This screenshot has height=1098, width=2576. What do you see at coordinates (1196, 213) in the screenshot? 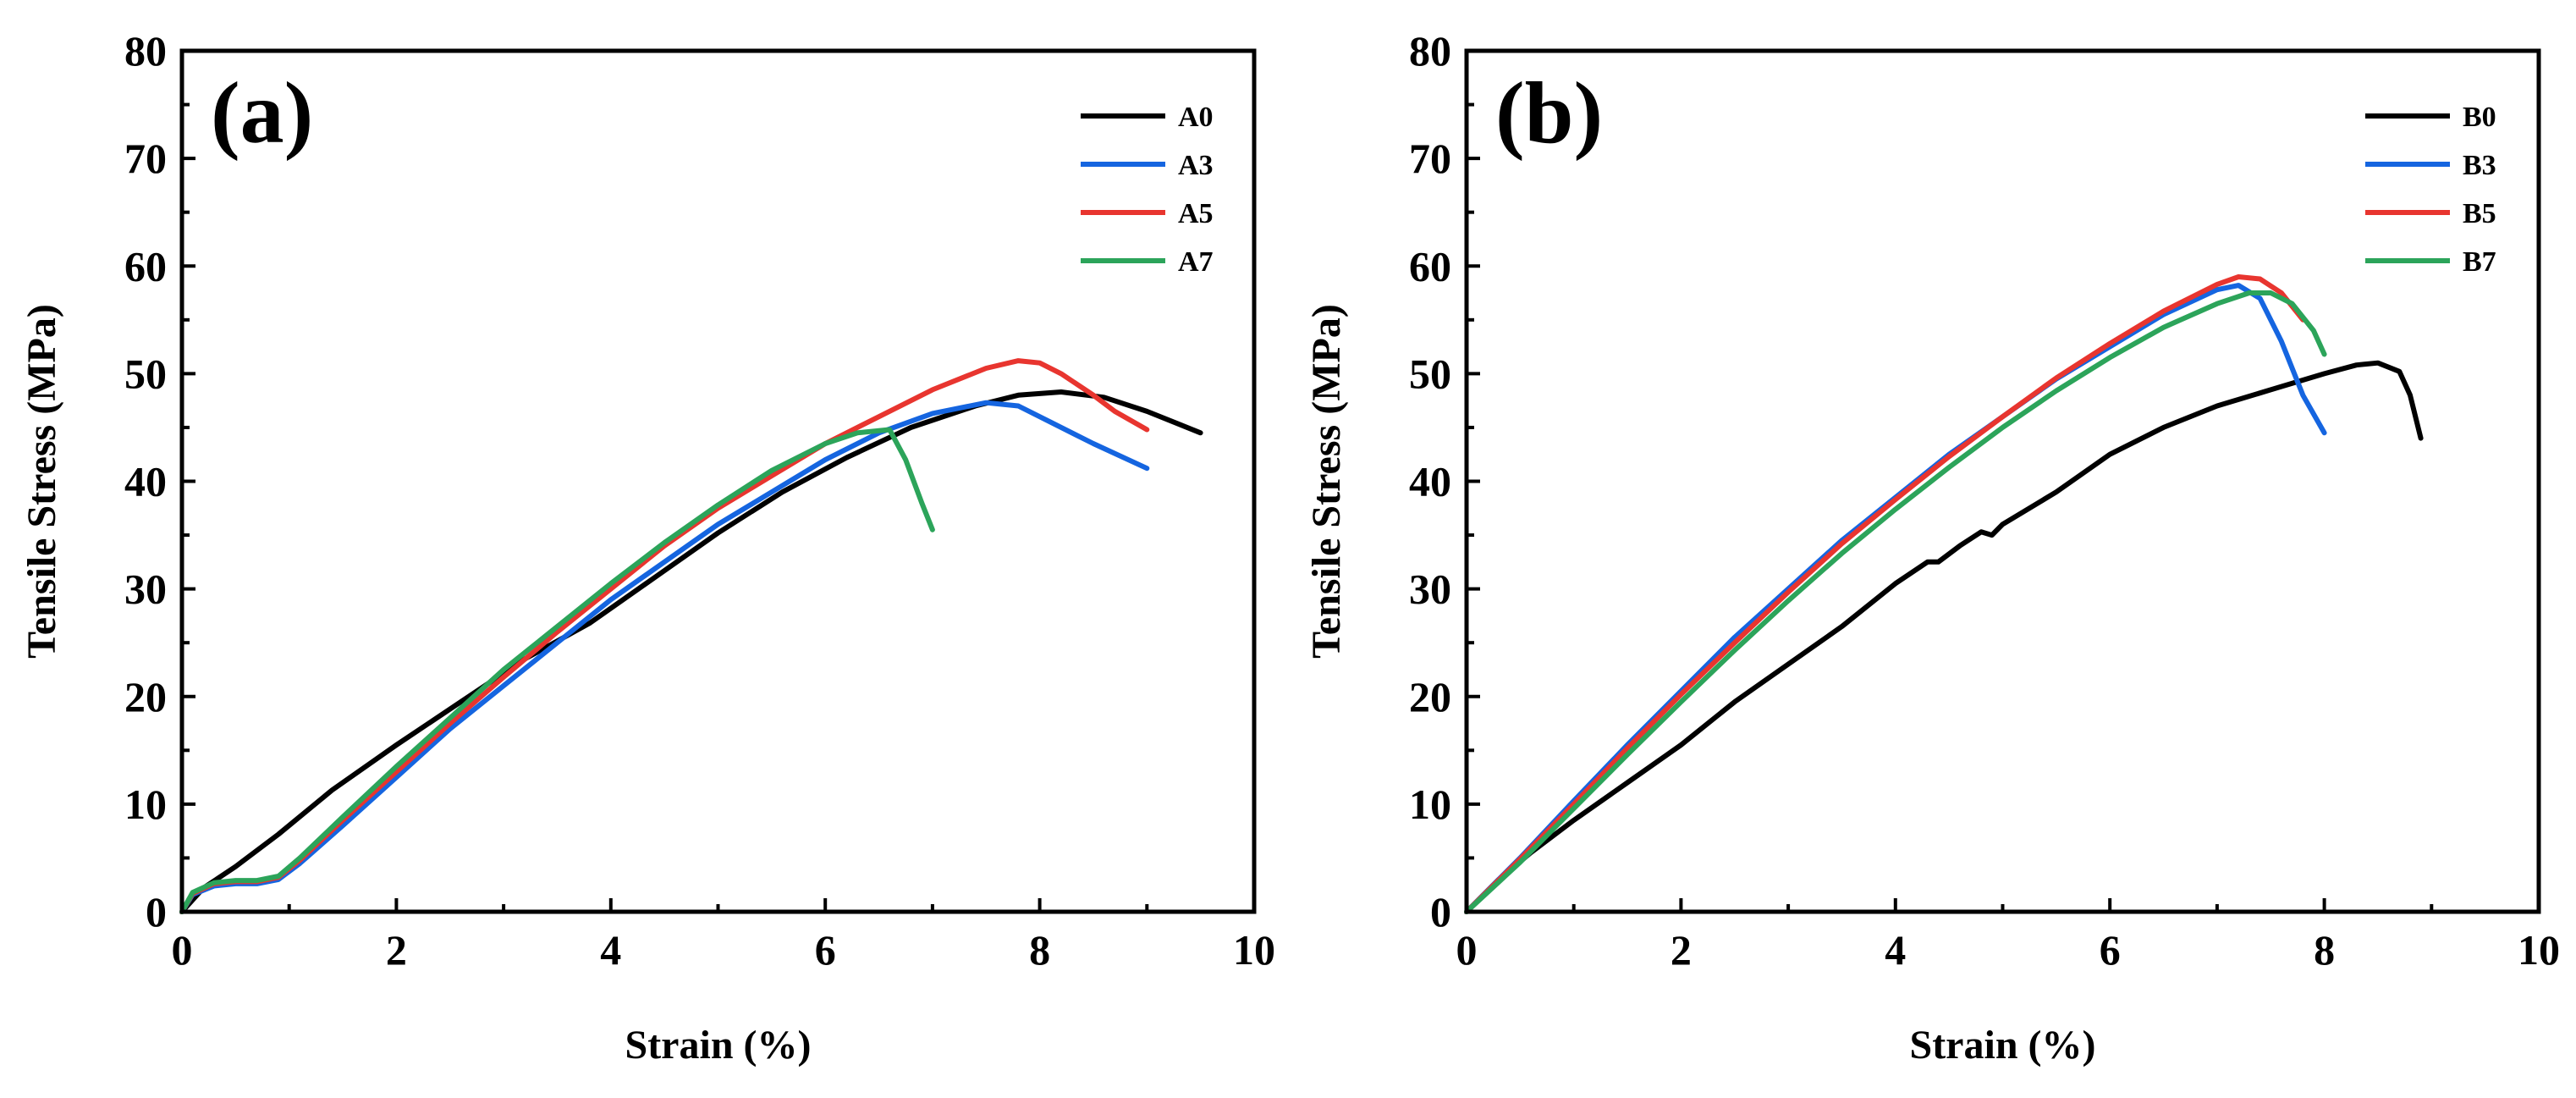
I see `legend-label-A5: A5` at bounding box center [1196, 213].